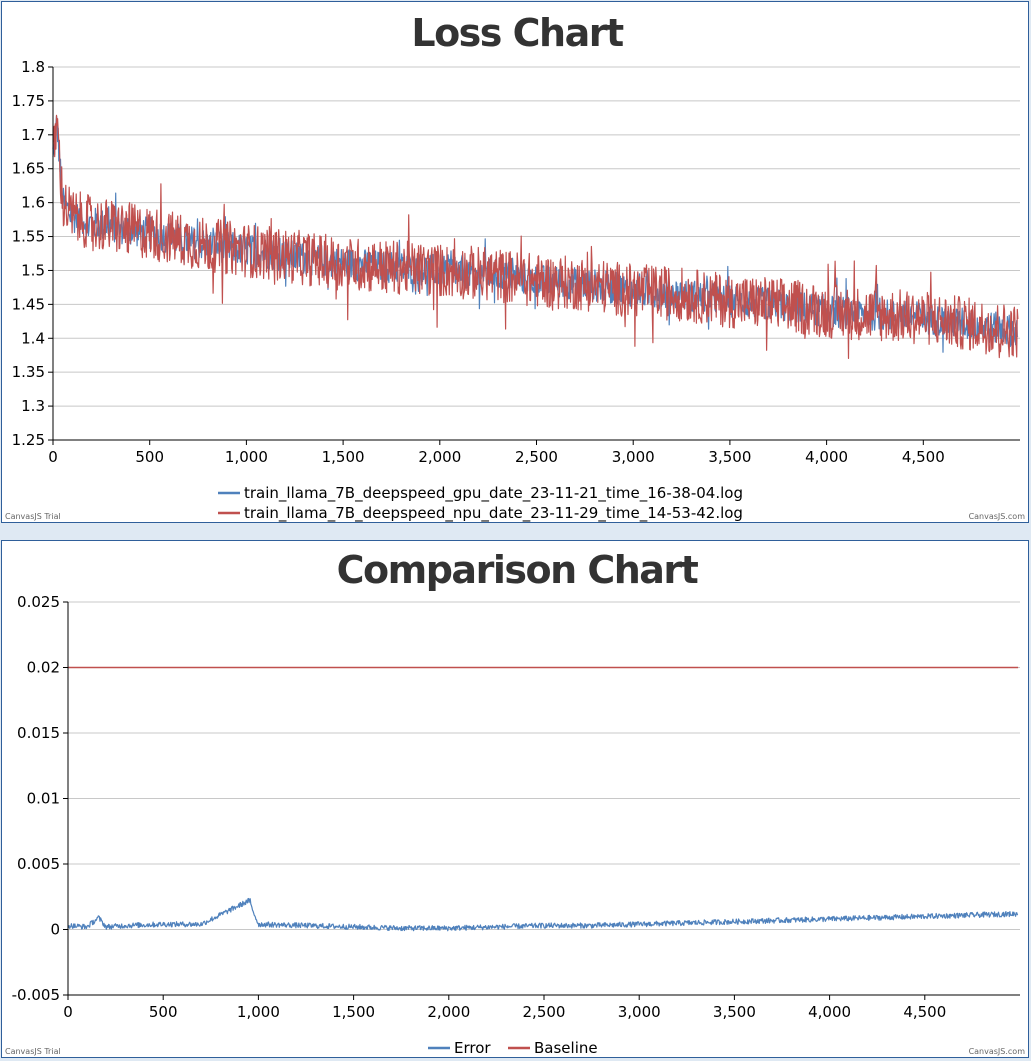 The width and height of the screenshot is (1031, 1061). Describe the element at coordinates (33, 203) in the screenshot. I see `y-tick-label: 1.6` at that location.